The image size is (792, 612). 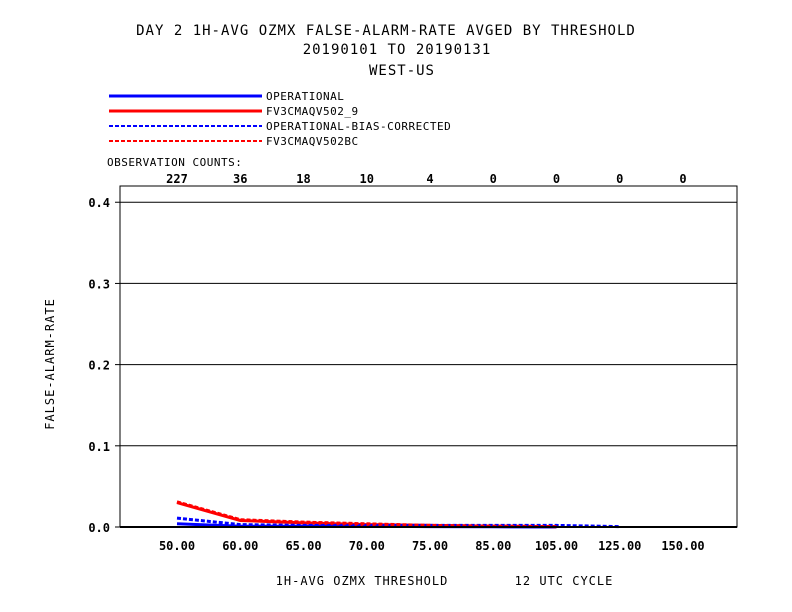 I want to click on date-range: 20190101 TO 20190131, so click(x=397, y=50).